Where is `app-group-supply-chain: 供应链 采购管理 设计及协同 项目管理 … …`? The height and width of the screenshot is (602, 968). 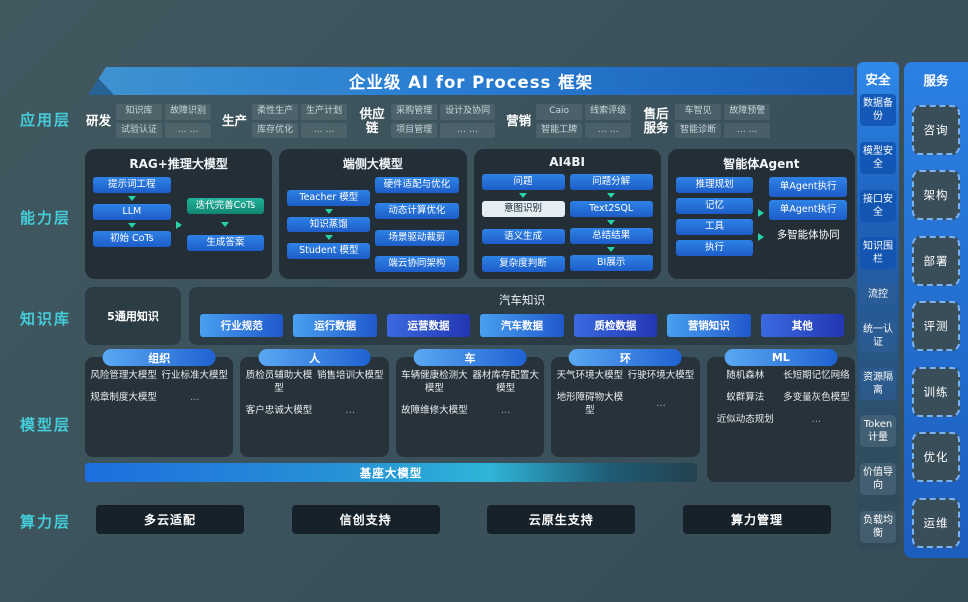 app-group-supply-chain: 供应链 采购管理 设计及协同 项目管理 … … is located at coordinates (427, 121).